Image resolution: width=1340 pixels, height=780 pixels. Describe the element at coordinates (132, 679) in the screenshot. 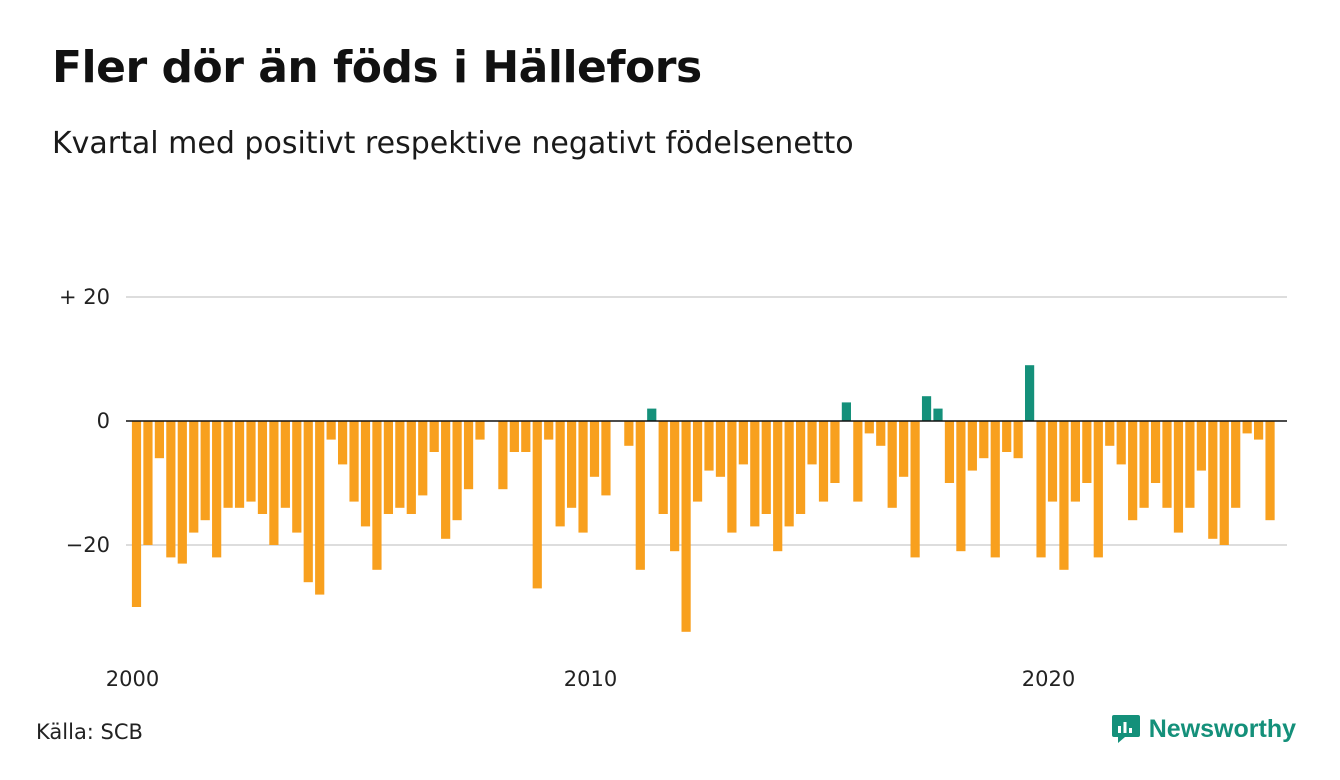

I see `x-tick-label: 2000` at that location.